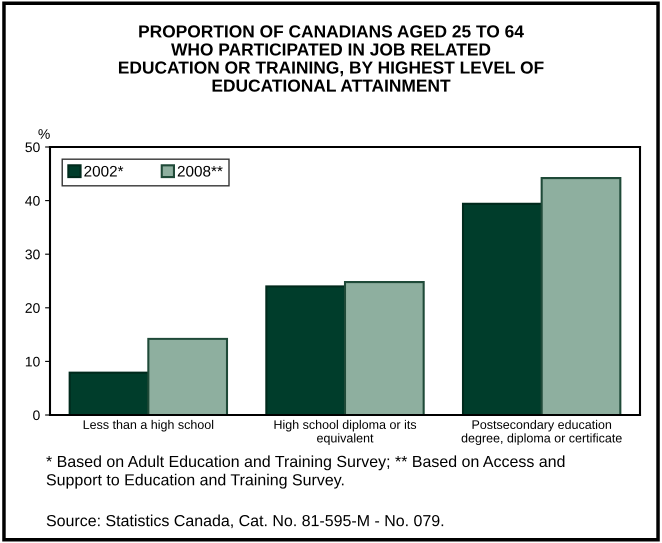 The height and width of the screenshot is (543, 662). What do you see at coordinates (33, 308) in the screenshot?
I see `y-tick-label: 20` at bounding box center [33, 308].